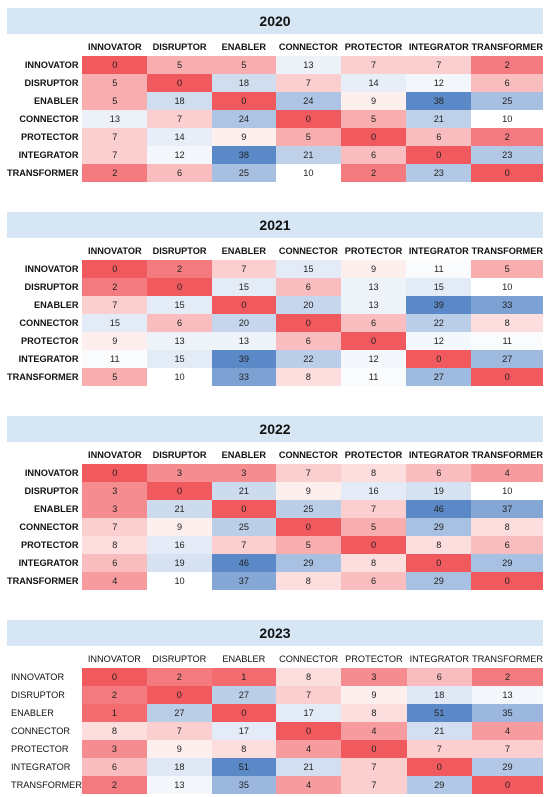  I want to click on heatmap-row: INNOVATOR 0 2 7 15 9 11 5, so click(275, 269).